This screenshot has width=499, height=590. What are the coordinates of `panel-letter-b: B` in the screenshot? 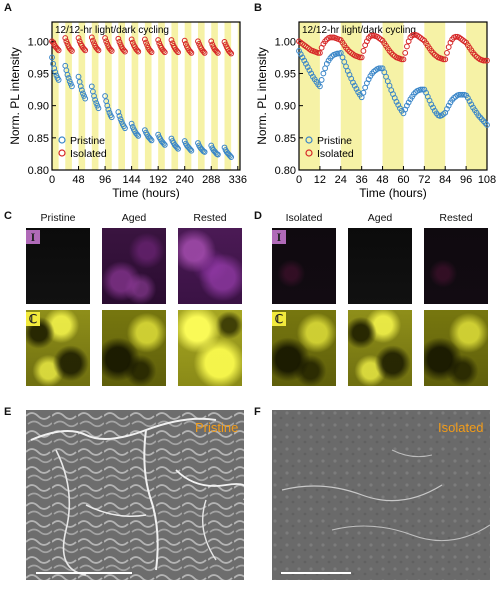 It's located at (258, 8).